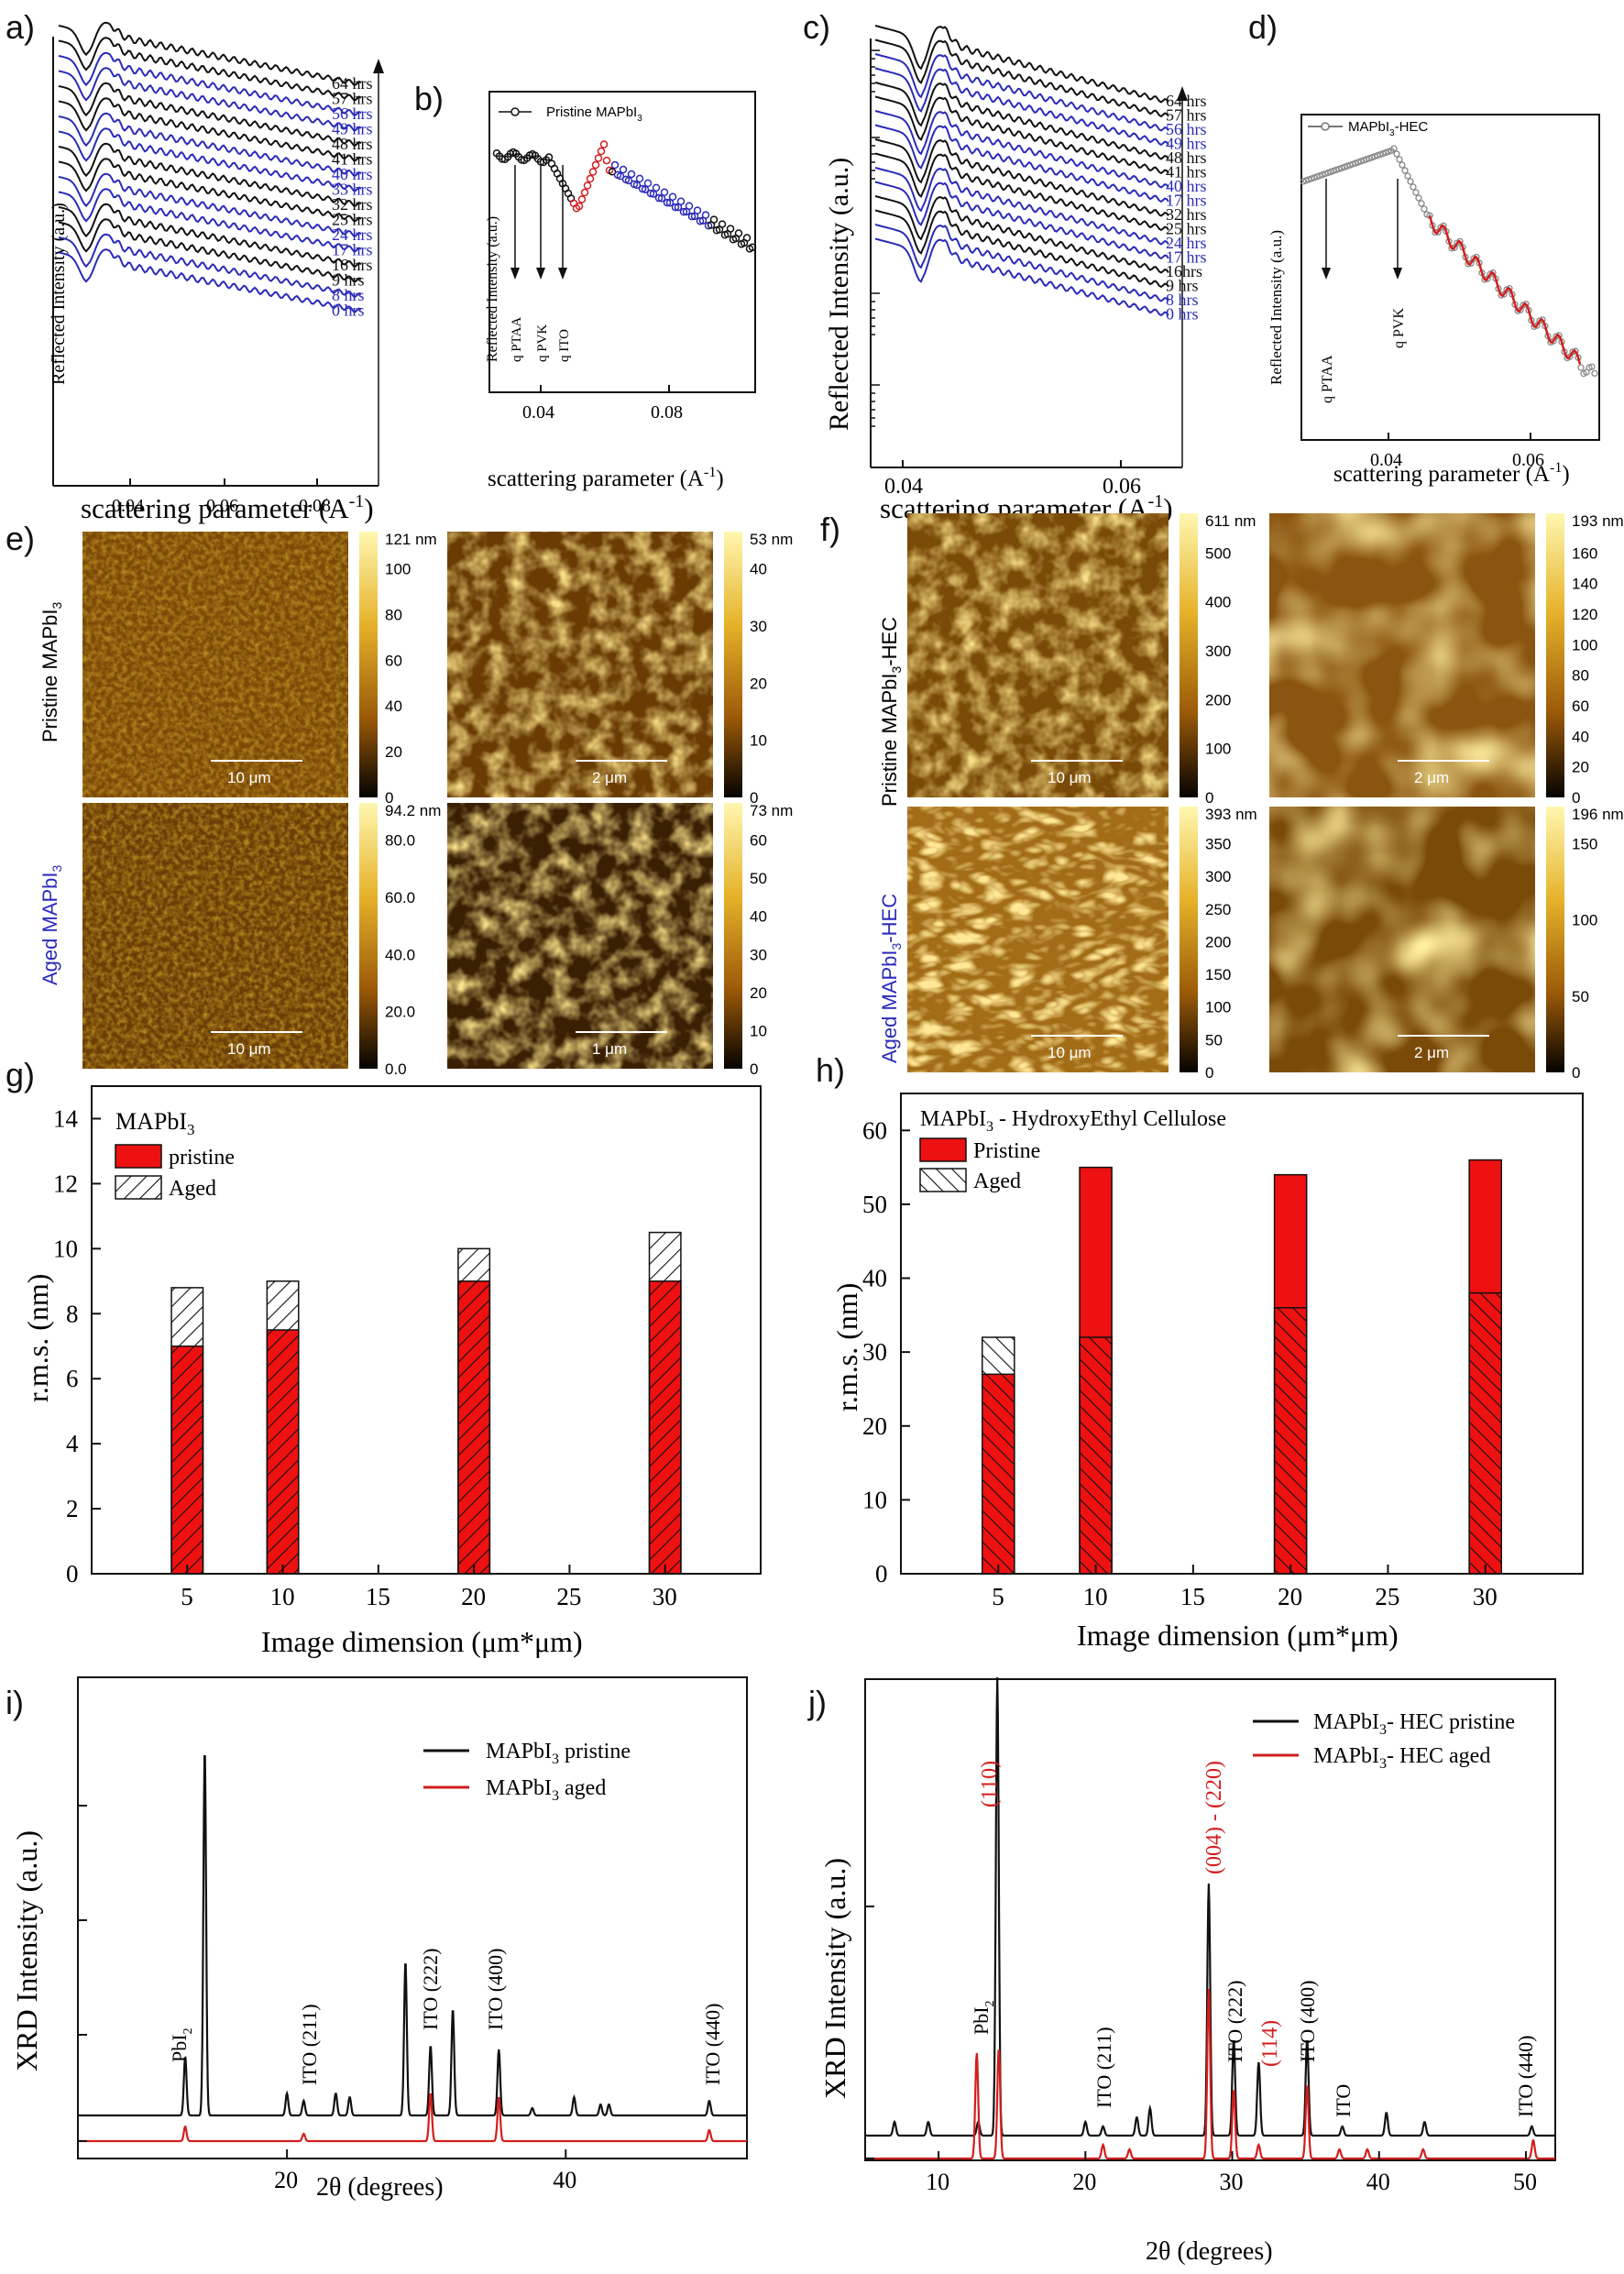 Image resolution: width=1624 pixels, height=2274 pixels. What do you see at coordinates (564, 2180) in the screenshot?
I see `xtick-label: 40` at bounding box center [564, 2180].